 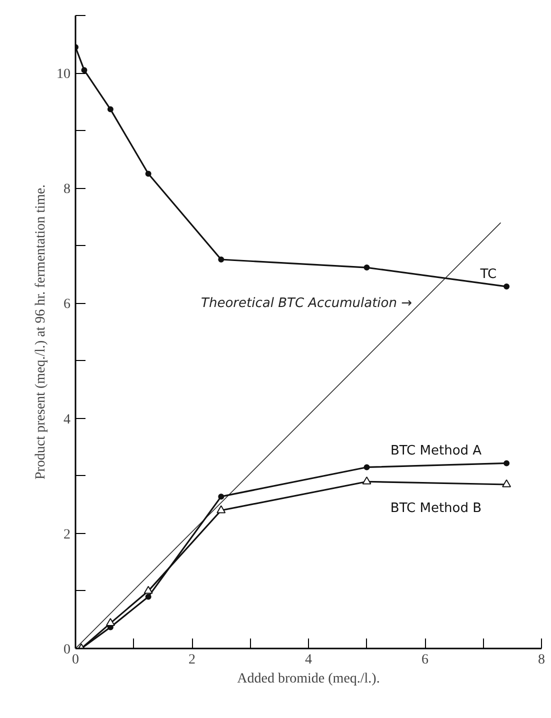 What do you see at coordinates (488, 274) in the screenshot?
I see `series-label: TC` at bounding box center [488, 274].